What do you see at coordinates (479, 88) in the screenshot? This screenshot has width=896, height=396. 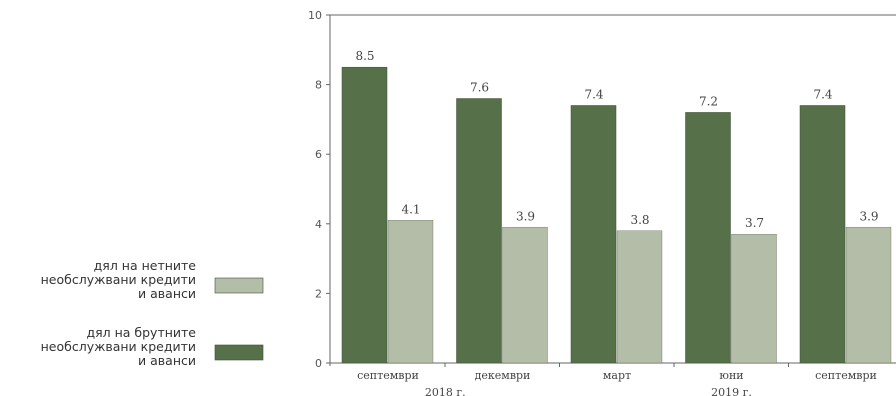 I see `data-label: 7.6` at bounding box center [479, 88].